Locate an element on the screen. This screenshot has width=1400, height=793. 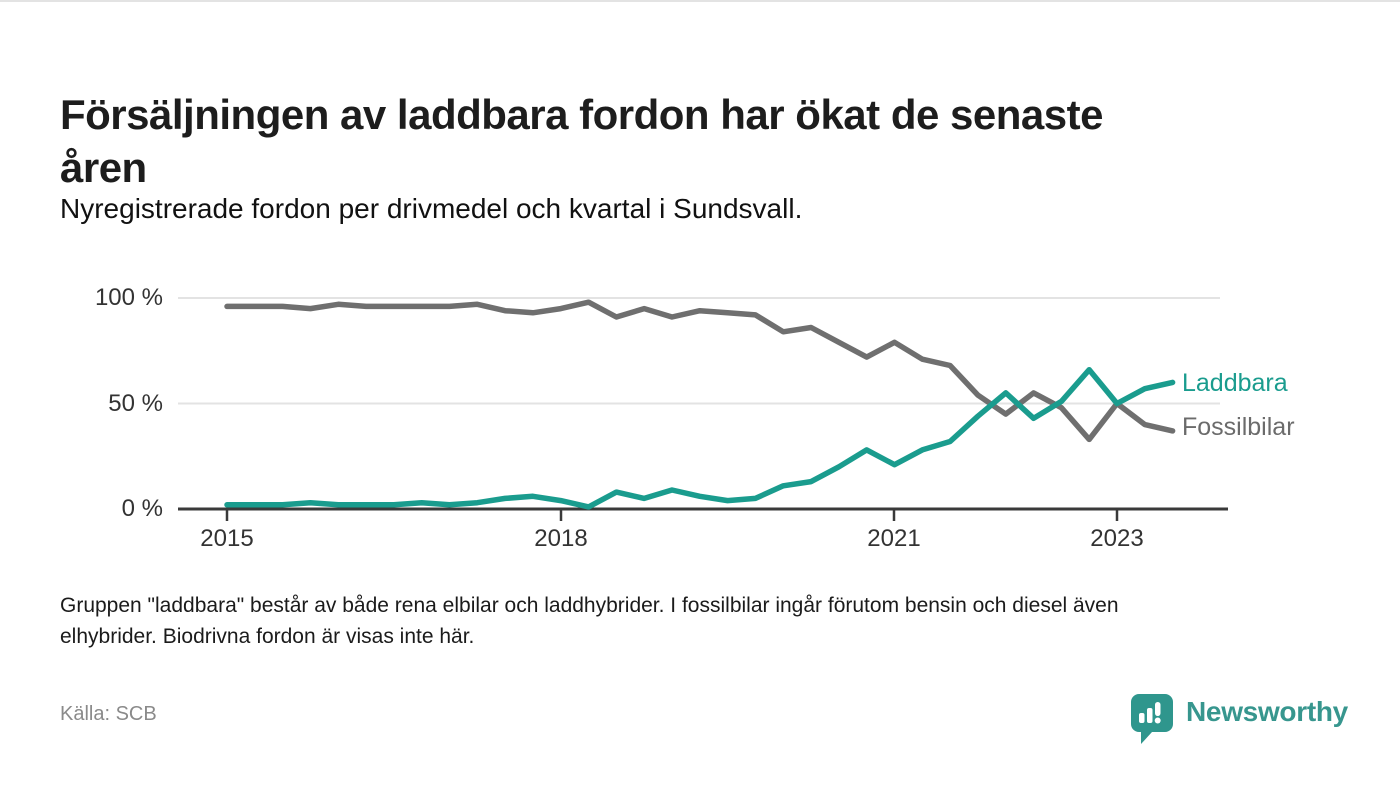
top-border is located at coordinates (700, 1).